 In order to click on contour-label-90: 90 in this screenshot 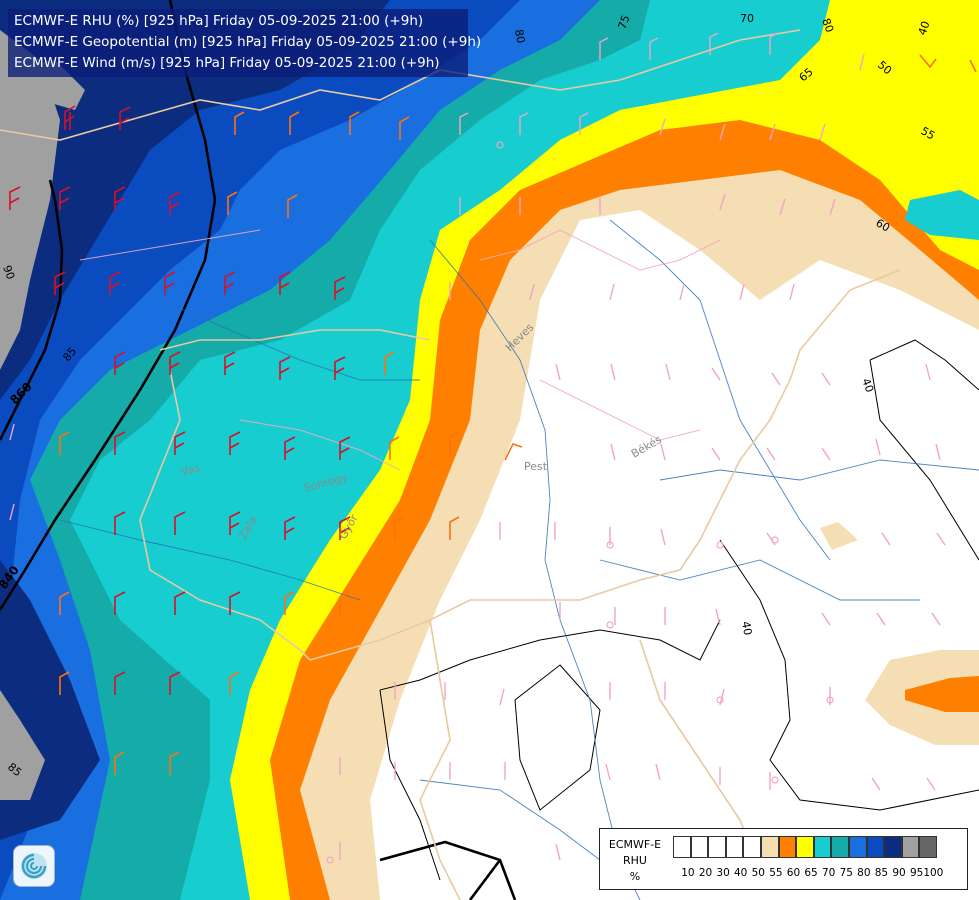, I will do `click(8, 273)`.